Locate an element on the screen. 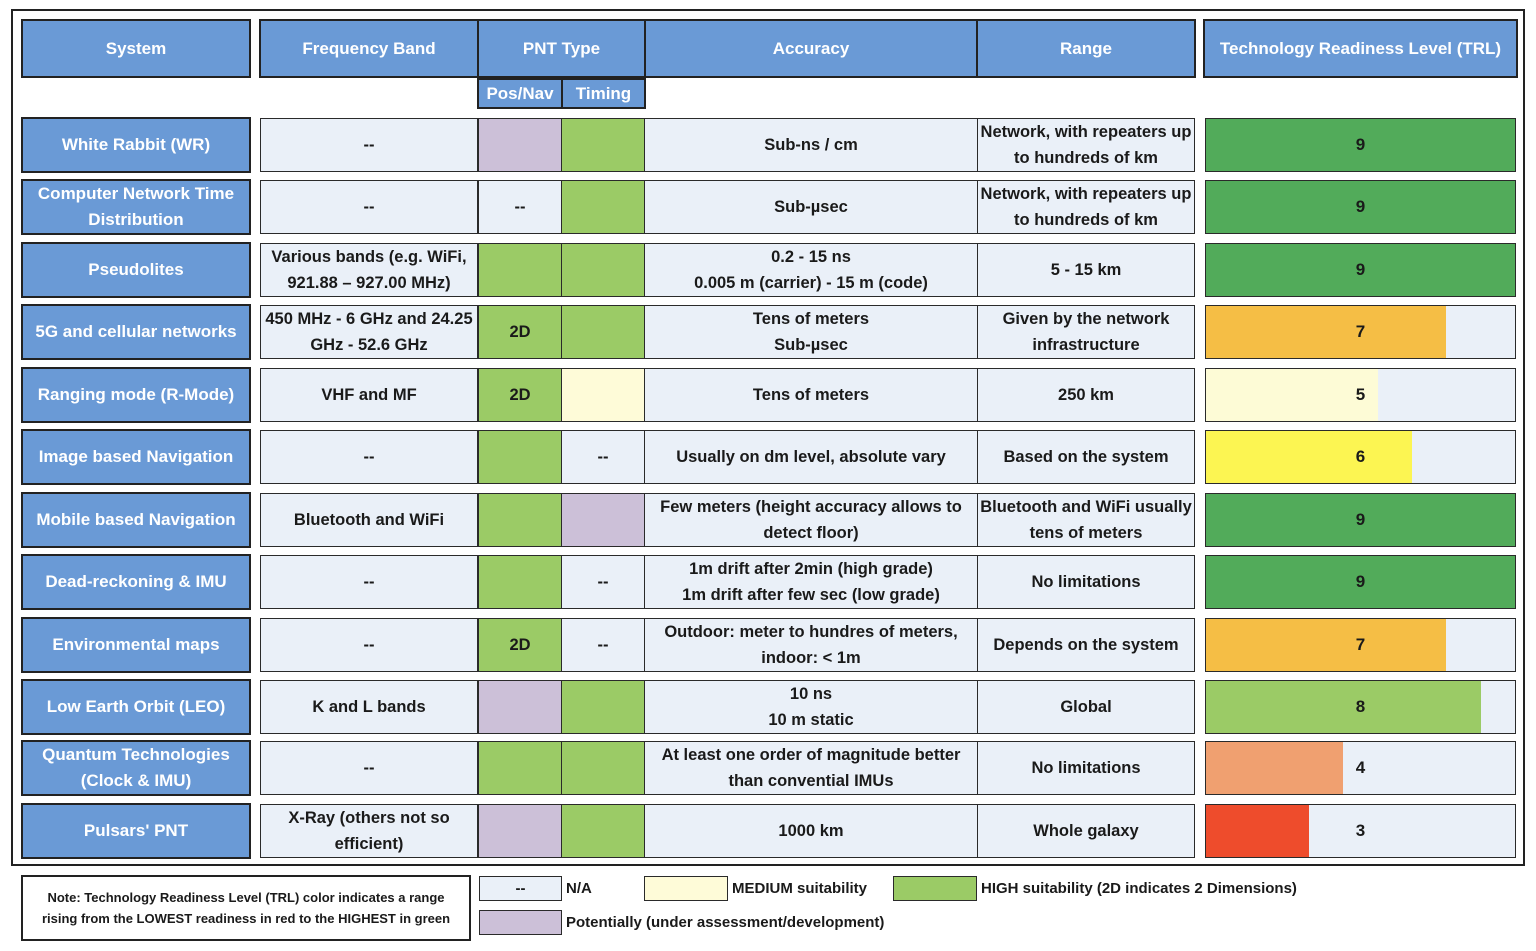  system-cell: Ranging mode (R-Mode) is located at coordinates (136, 395).